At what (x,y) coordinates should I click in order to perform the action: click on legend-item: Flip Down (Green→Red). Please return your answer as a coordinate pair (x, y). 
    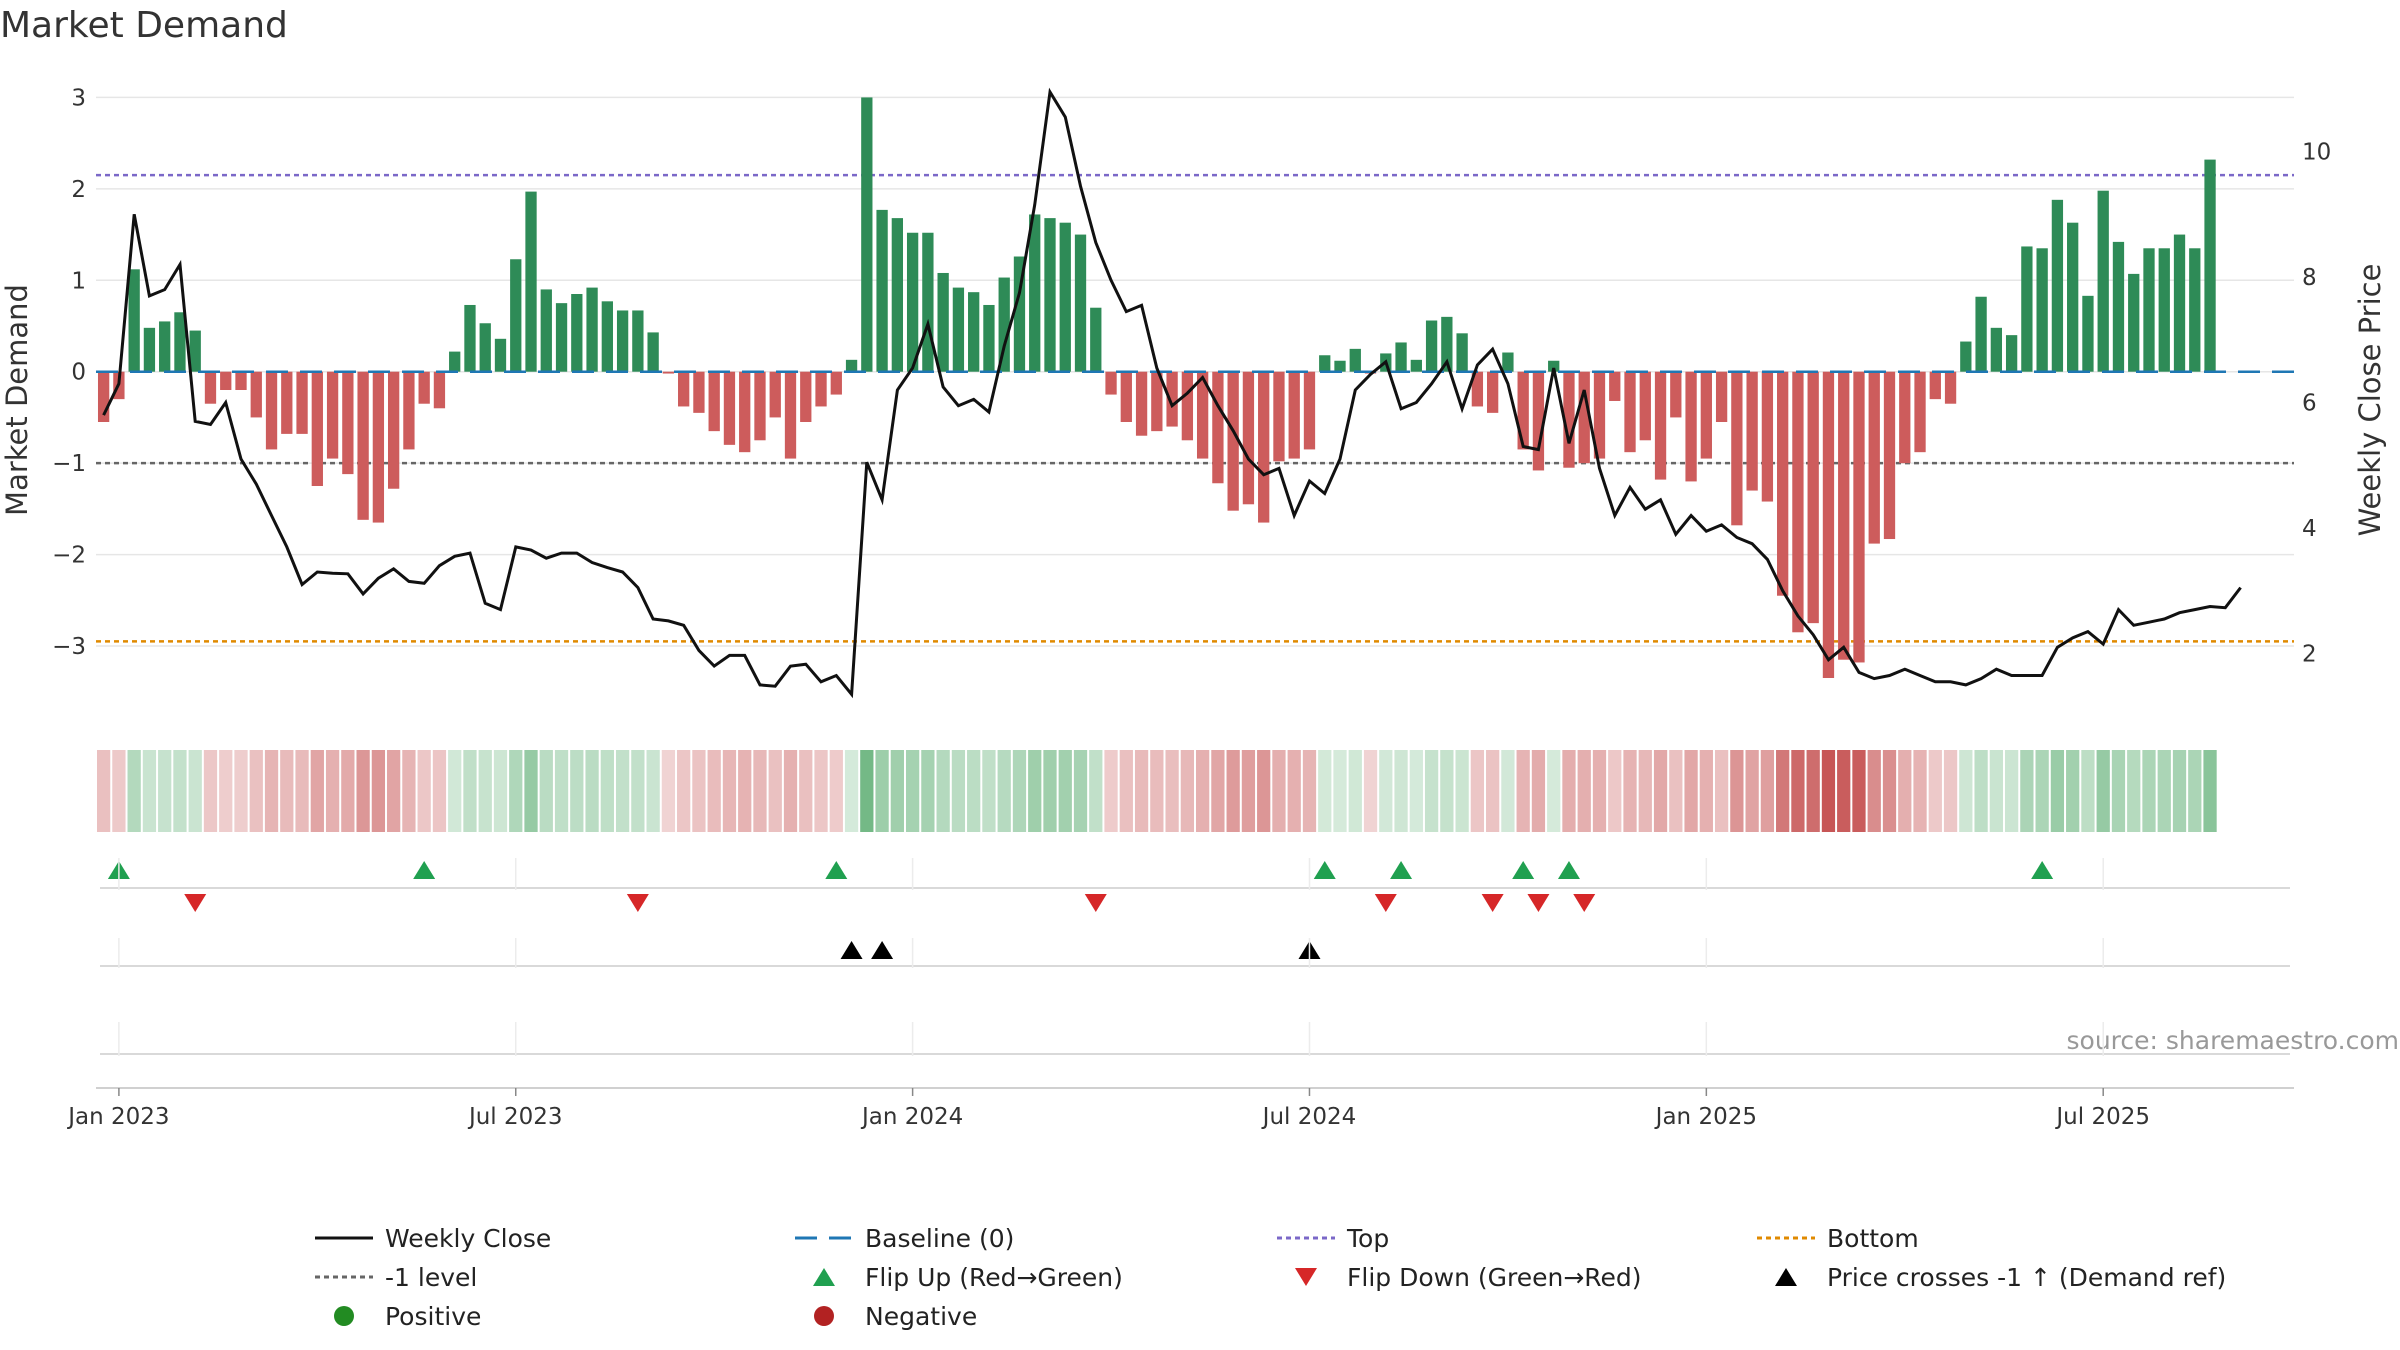
    Looking at the image, I should click on (1468, 1277).